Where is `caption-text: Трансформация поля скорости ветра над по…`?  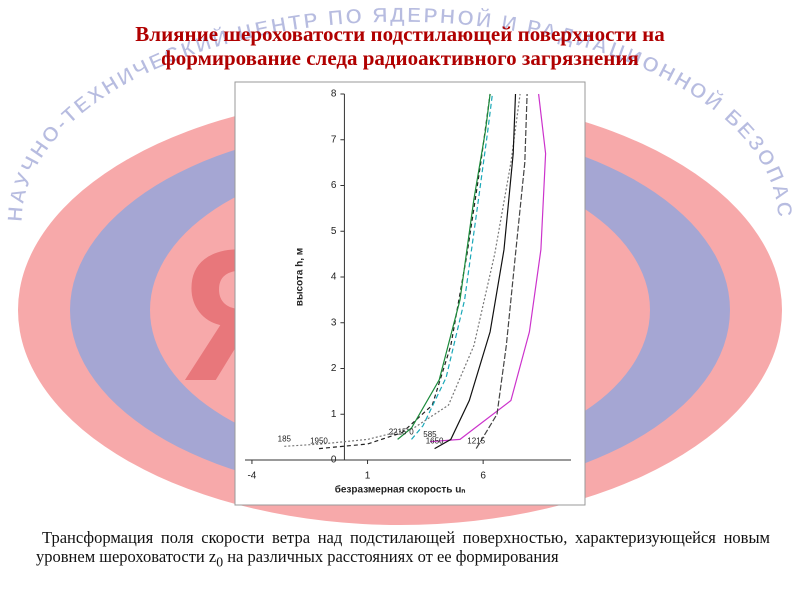 caption-text: Трансформация поля скорости ветра над по… is located at coordinates (403, 547).